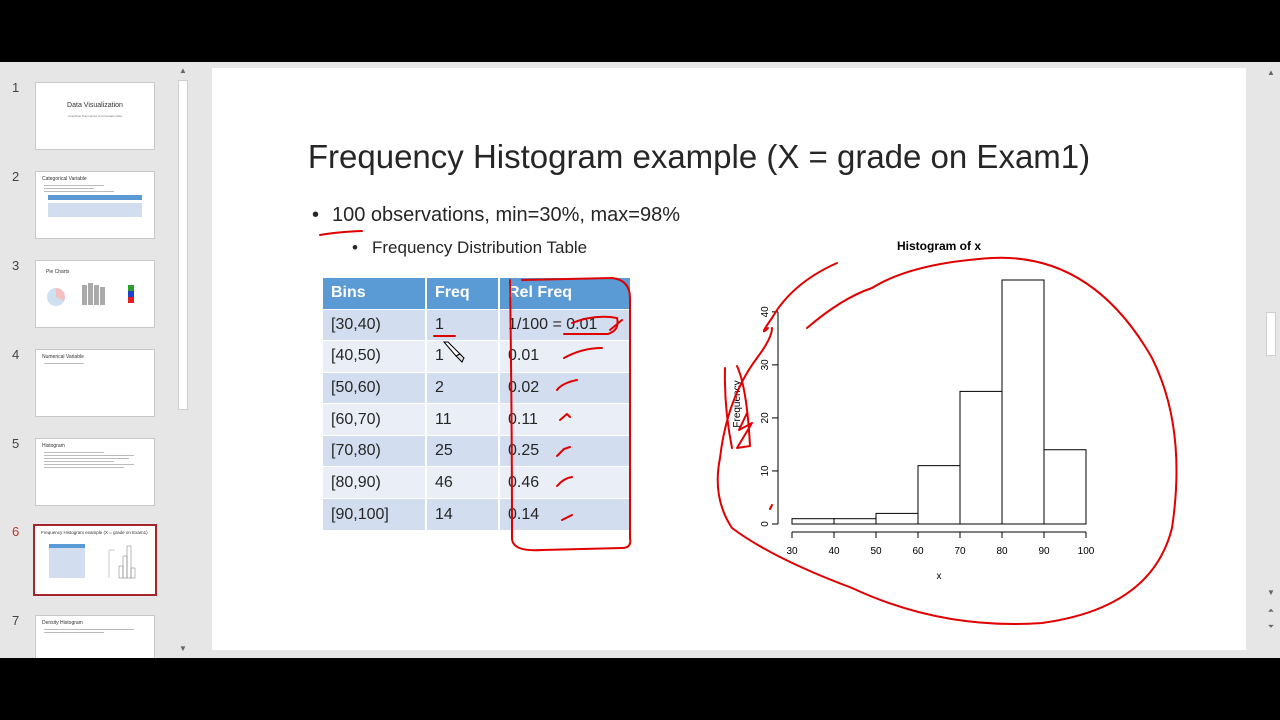  I want to click on table-row: [70,80) 25 0.25, so click(477, 450).